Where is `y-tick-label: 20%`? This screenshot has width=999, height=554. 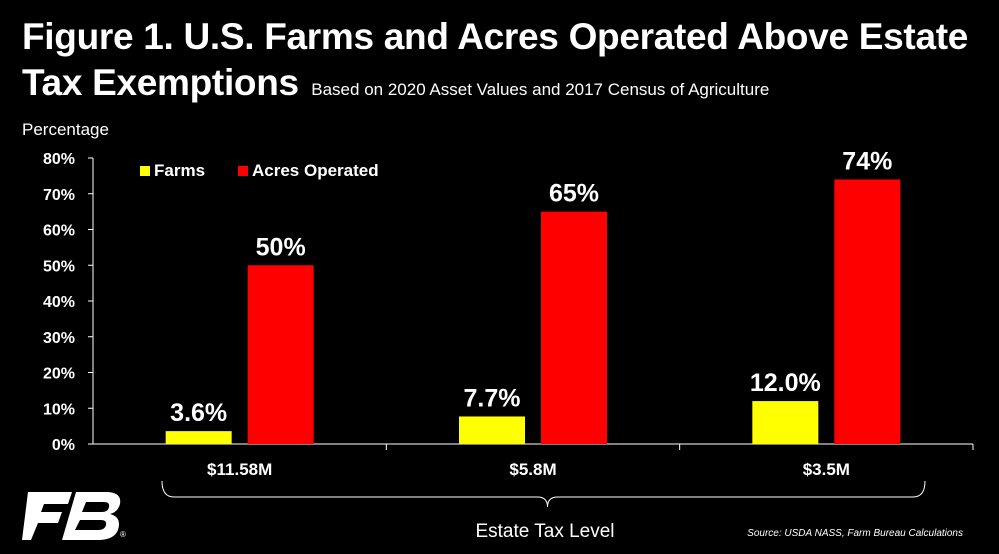 y-tick-label: 20% is located at coordinates (59, 374).